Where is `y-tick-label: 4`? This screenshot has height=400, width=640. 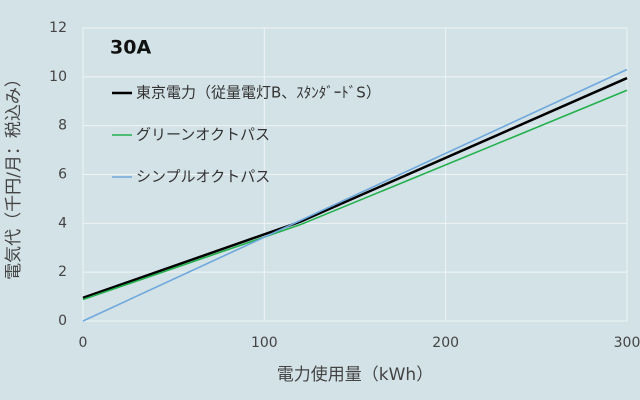
y-tick-label: 4 is located at coordinates (62, 223).